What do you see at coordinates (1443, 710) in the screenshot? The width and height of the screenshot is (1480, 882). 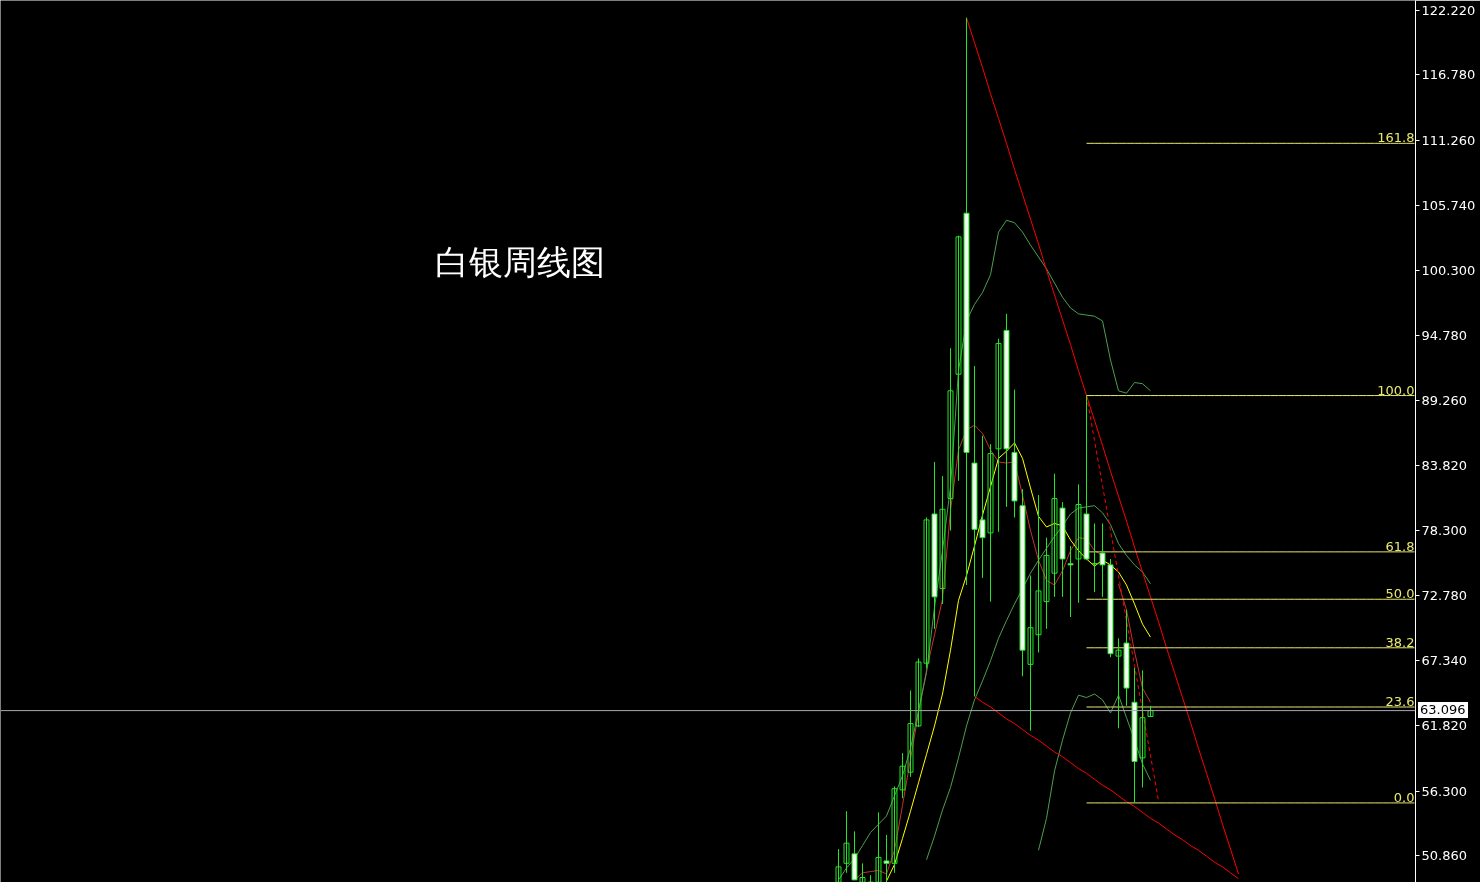 I see `ref-line-label: 63.096` at bounding box center [1443, 710].